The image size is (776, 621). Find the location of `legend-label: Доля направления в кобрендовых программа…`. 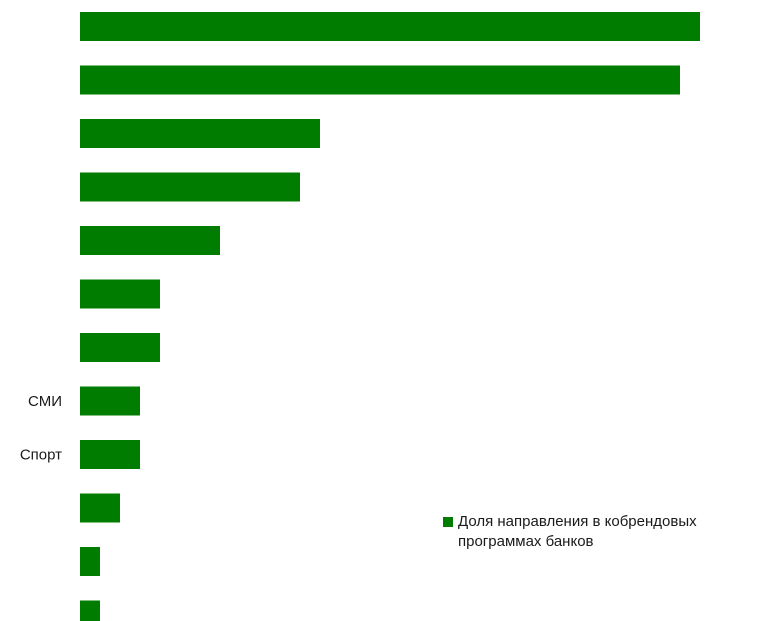

legend-label: Доля направления в кобрендовых программа… is located at coordinates (577, 531).